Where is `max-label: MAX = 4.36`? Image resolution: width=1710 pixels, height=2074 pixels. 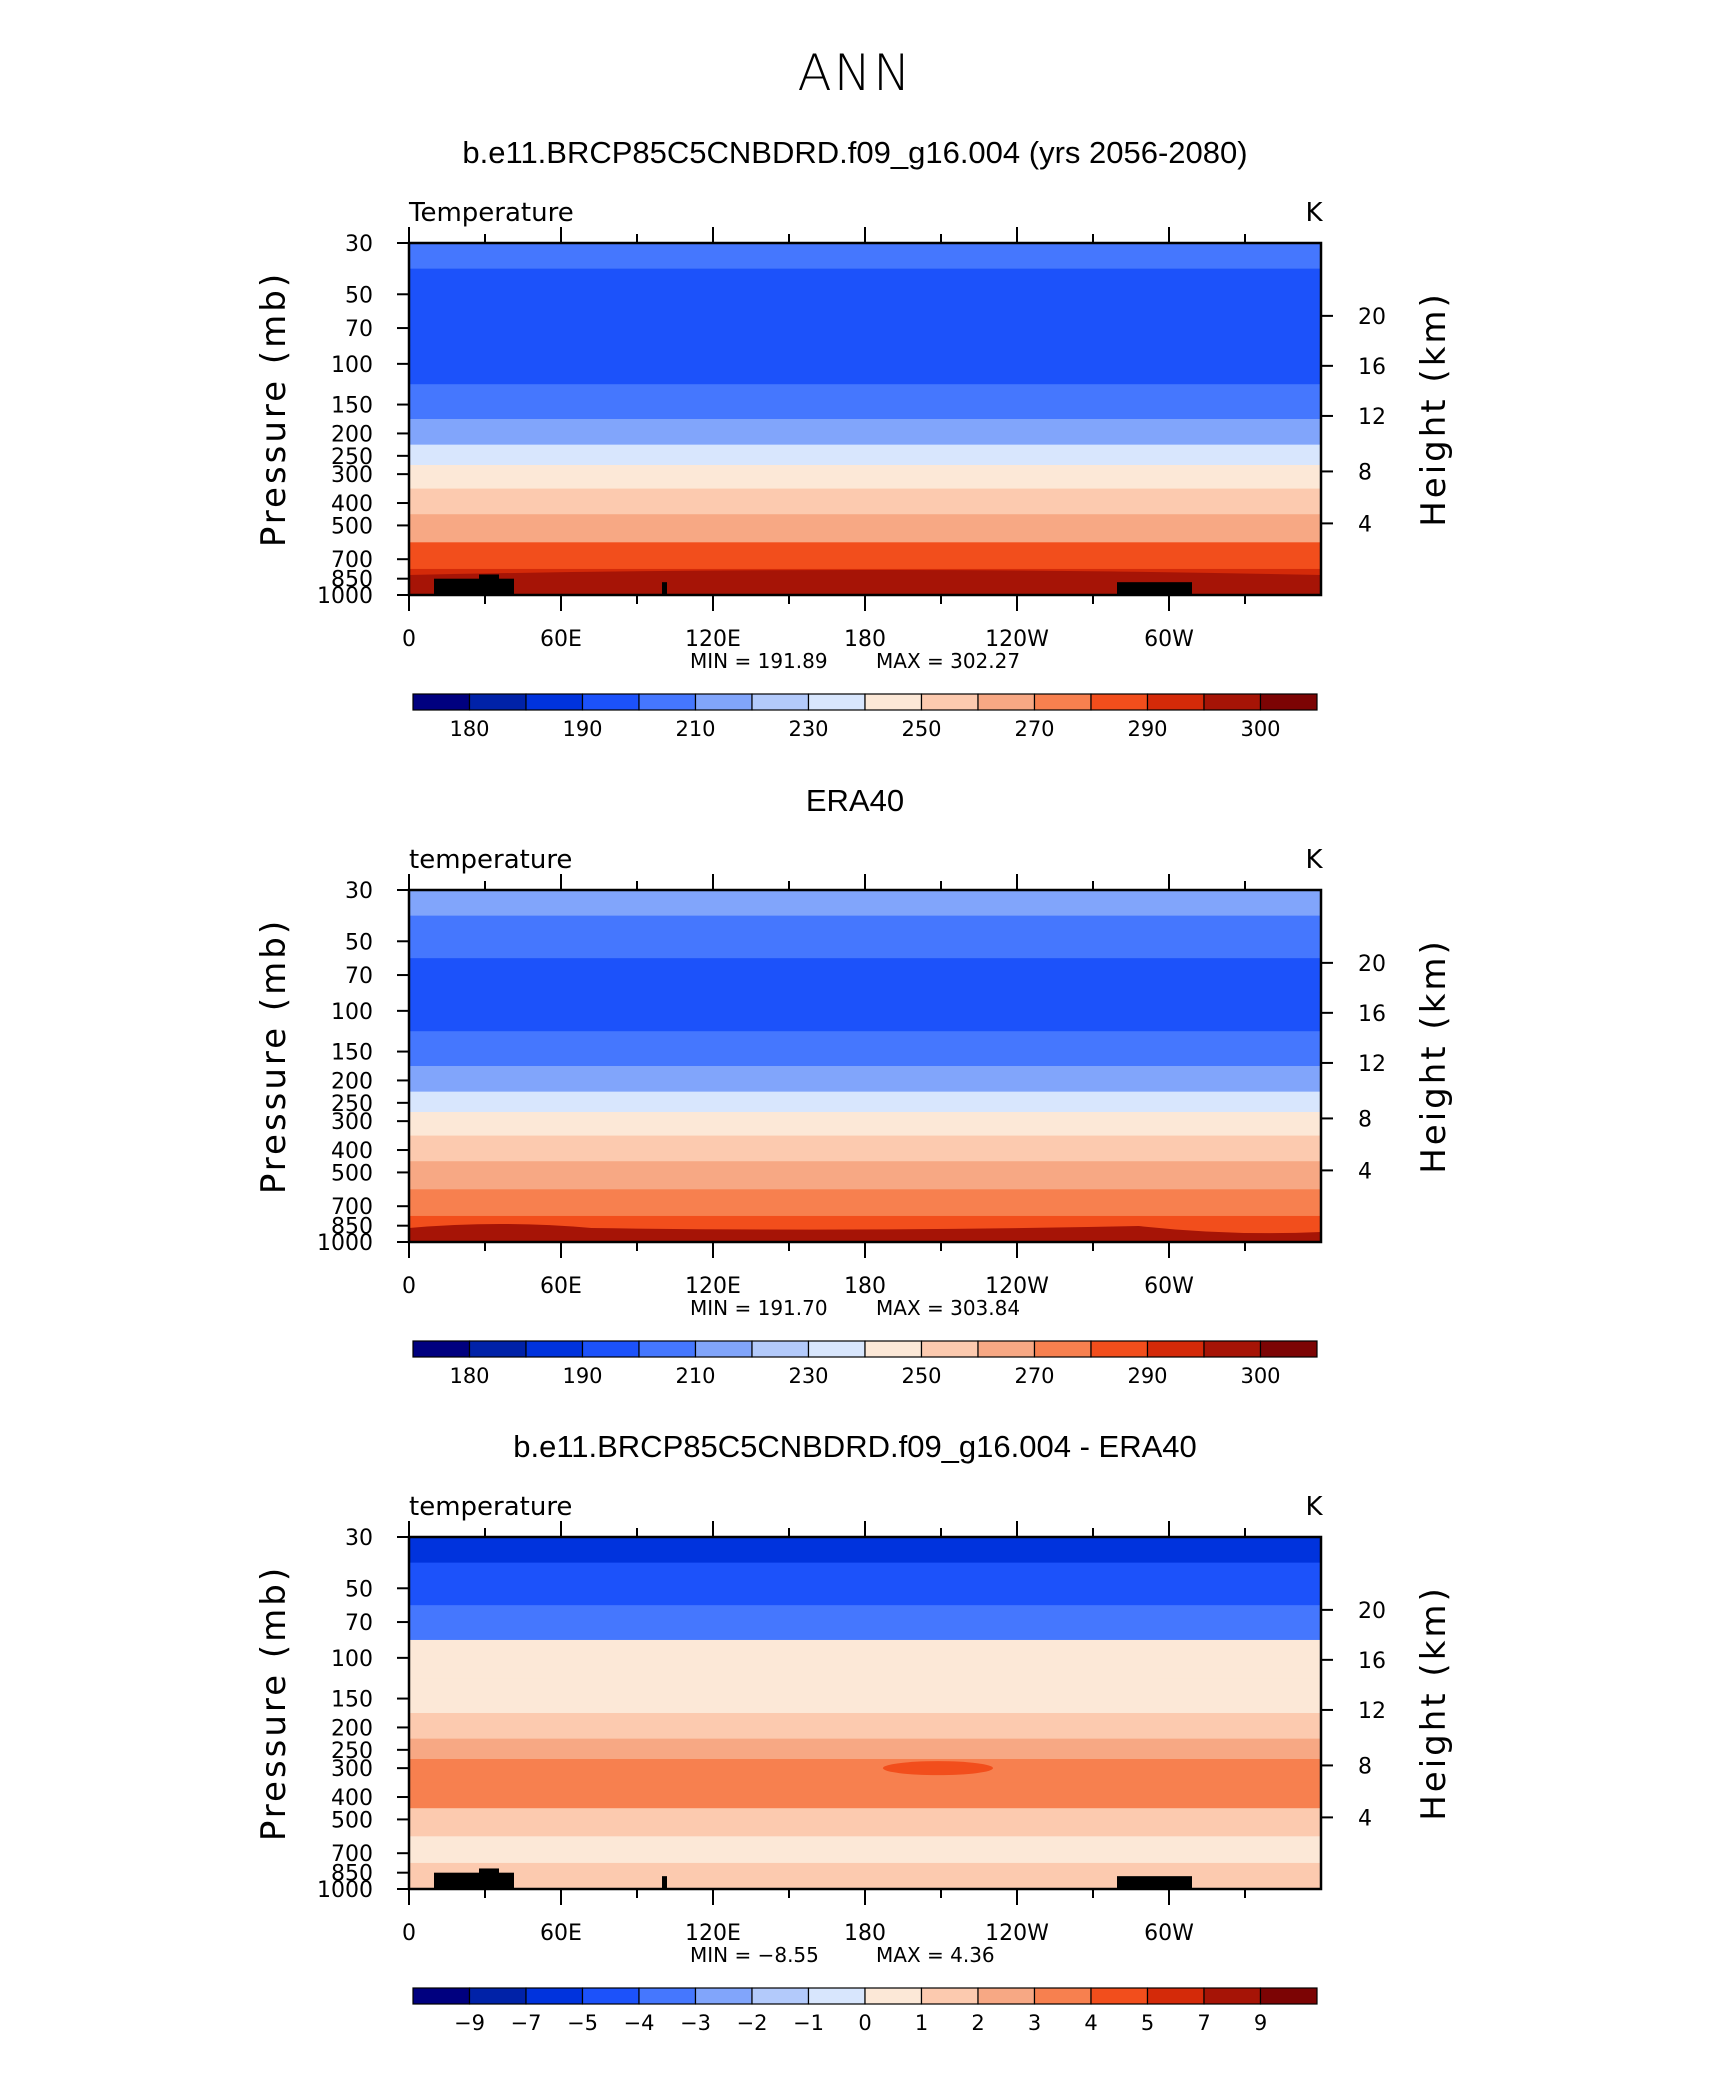 max-label: MAX = 4.36 is located at coordinates (935, 1955).